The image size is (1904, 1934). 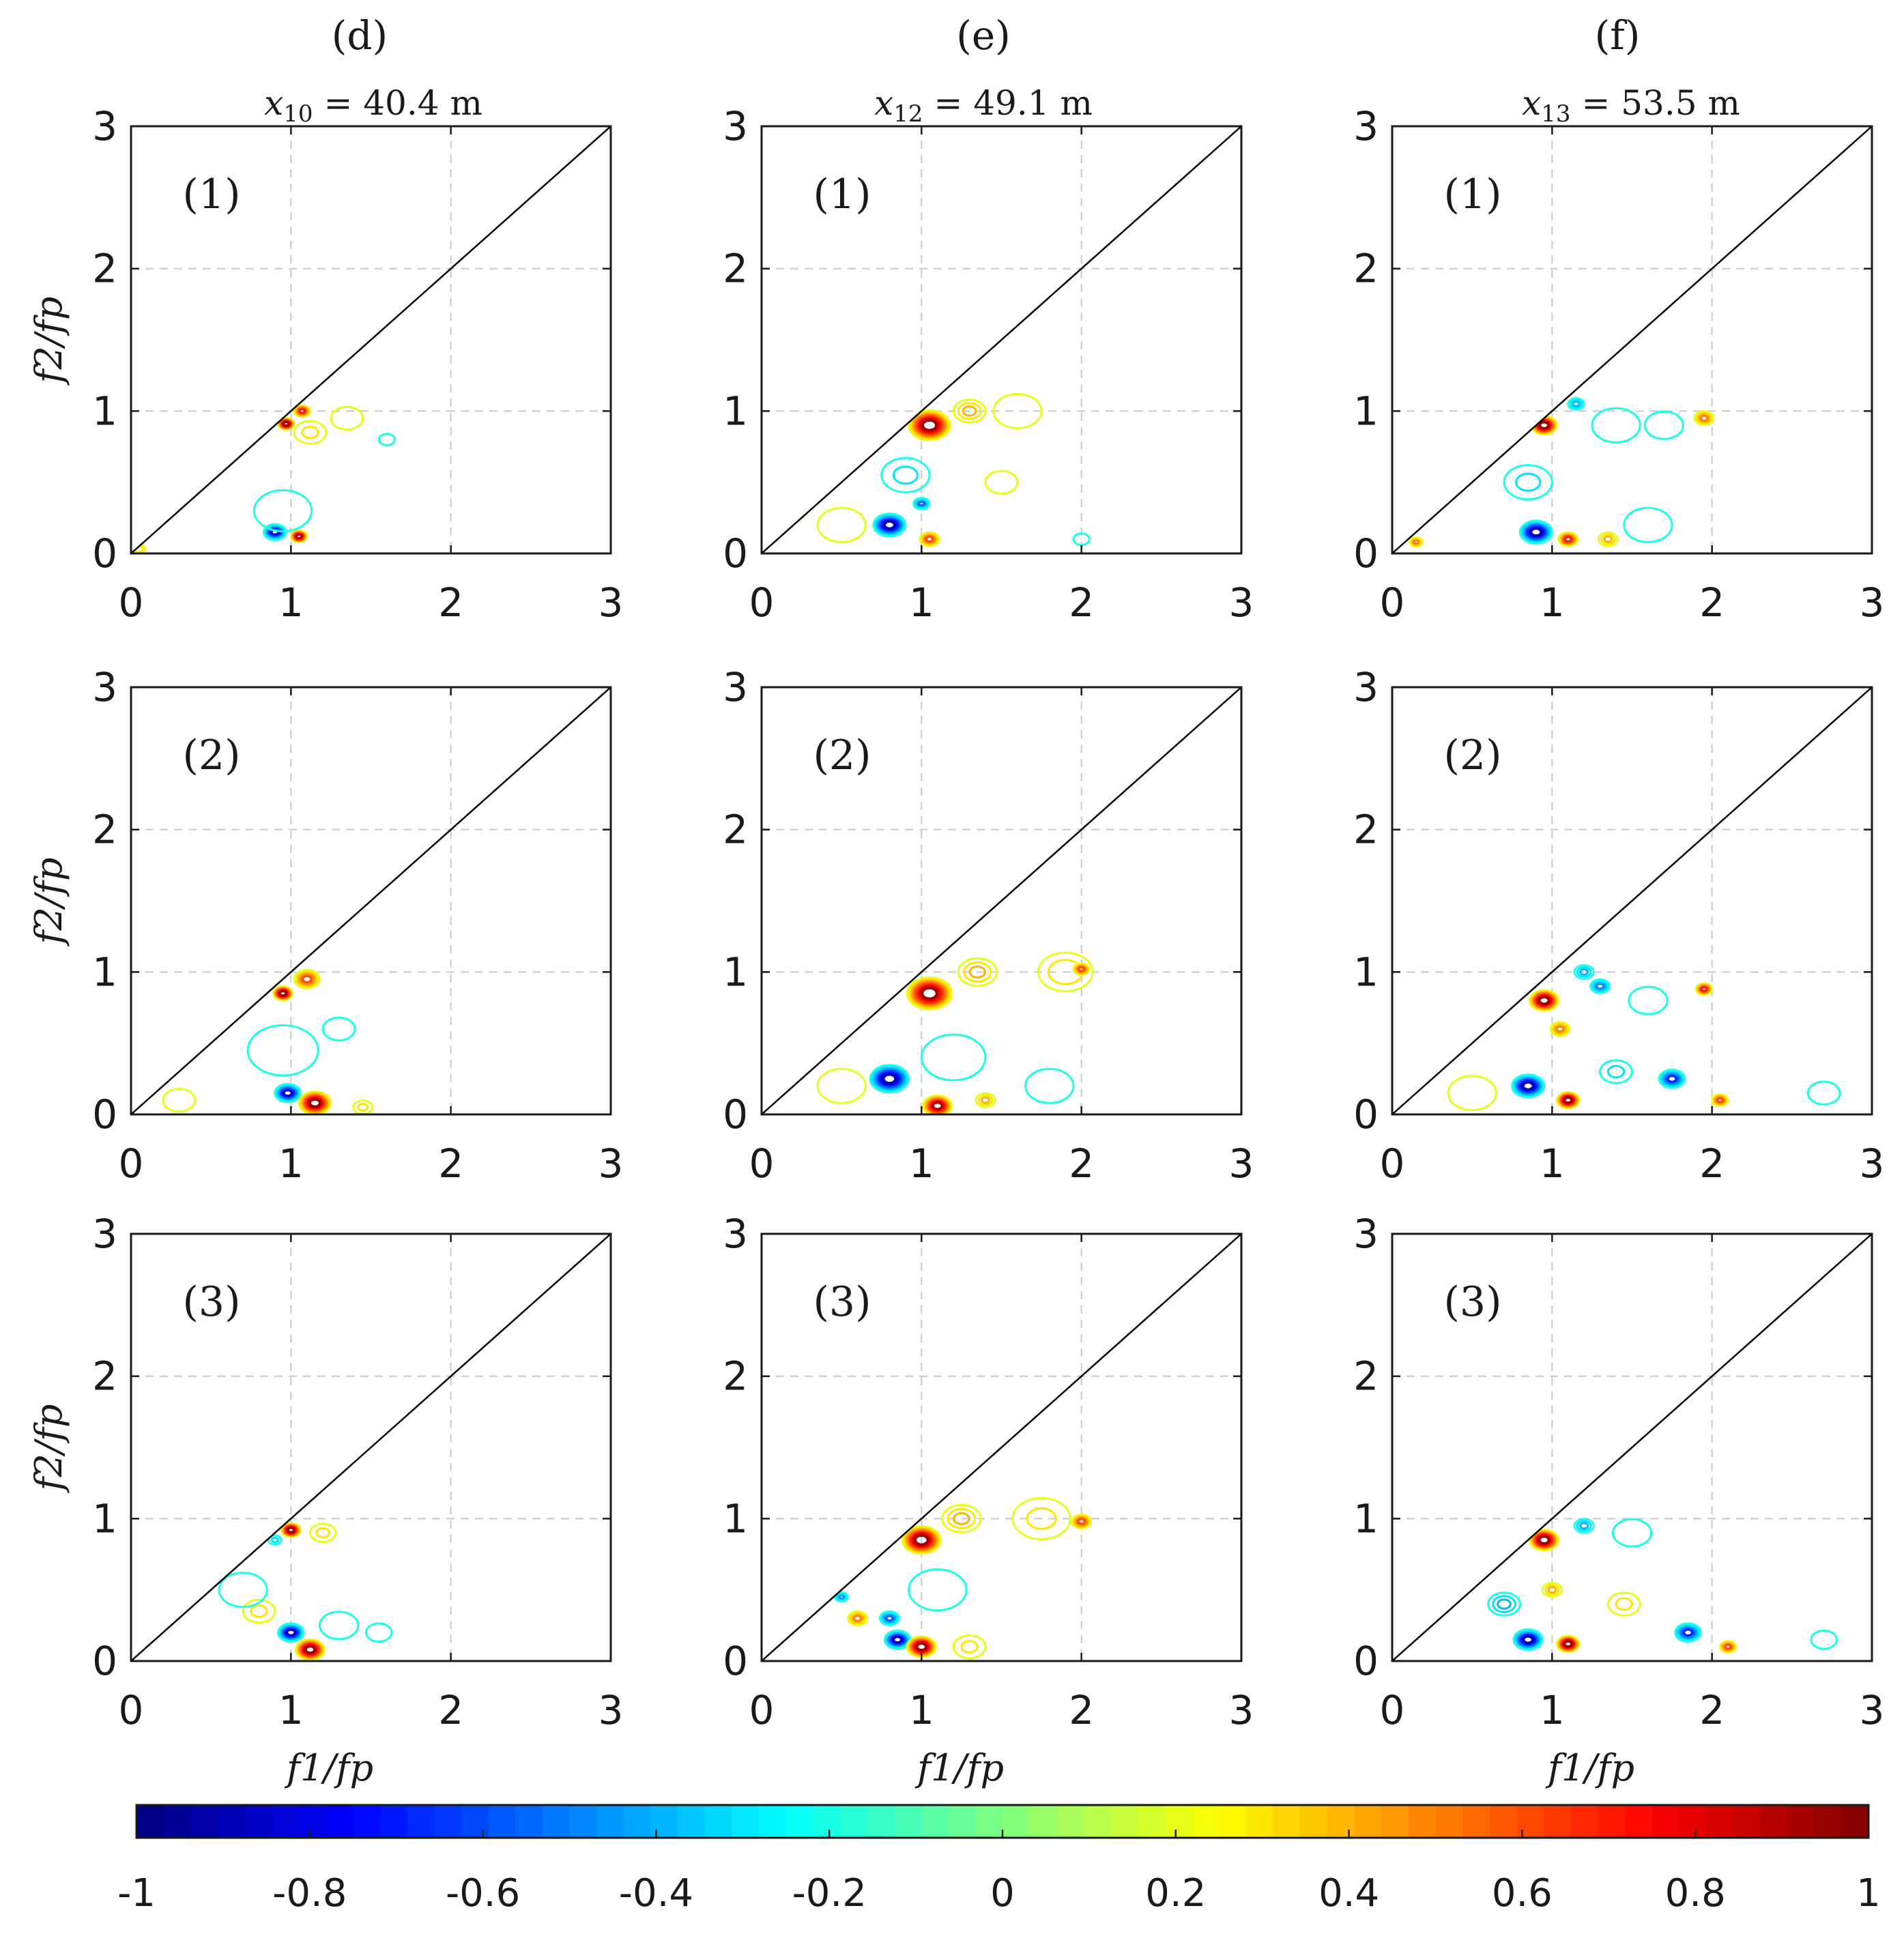 I want to click on column-subtitle-0: x10 = 40.4 m, so click(x=373, y=105).